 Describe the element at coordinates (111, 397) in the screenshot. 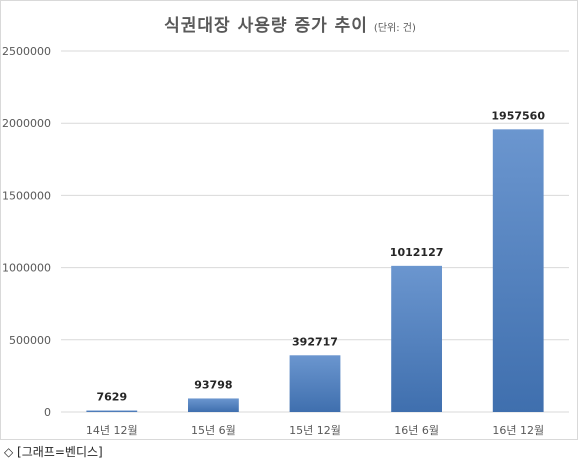

I see `data-label: 7629` at that location.